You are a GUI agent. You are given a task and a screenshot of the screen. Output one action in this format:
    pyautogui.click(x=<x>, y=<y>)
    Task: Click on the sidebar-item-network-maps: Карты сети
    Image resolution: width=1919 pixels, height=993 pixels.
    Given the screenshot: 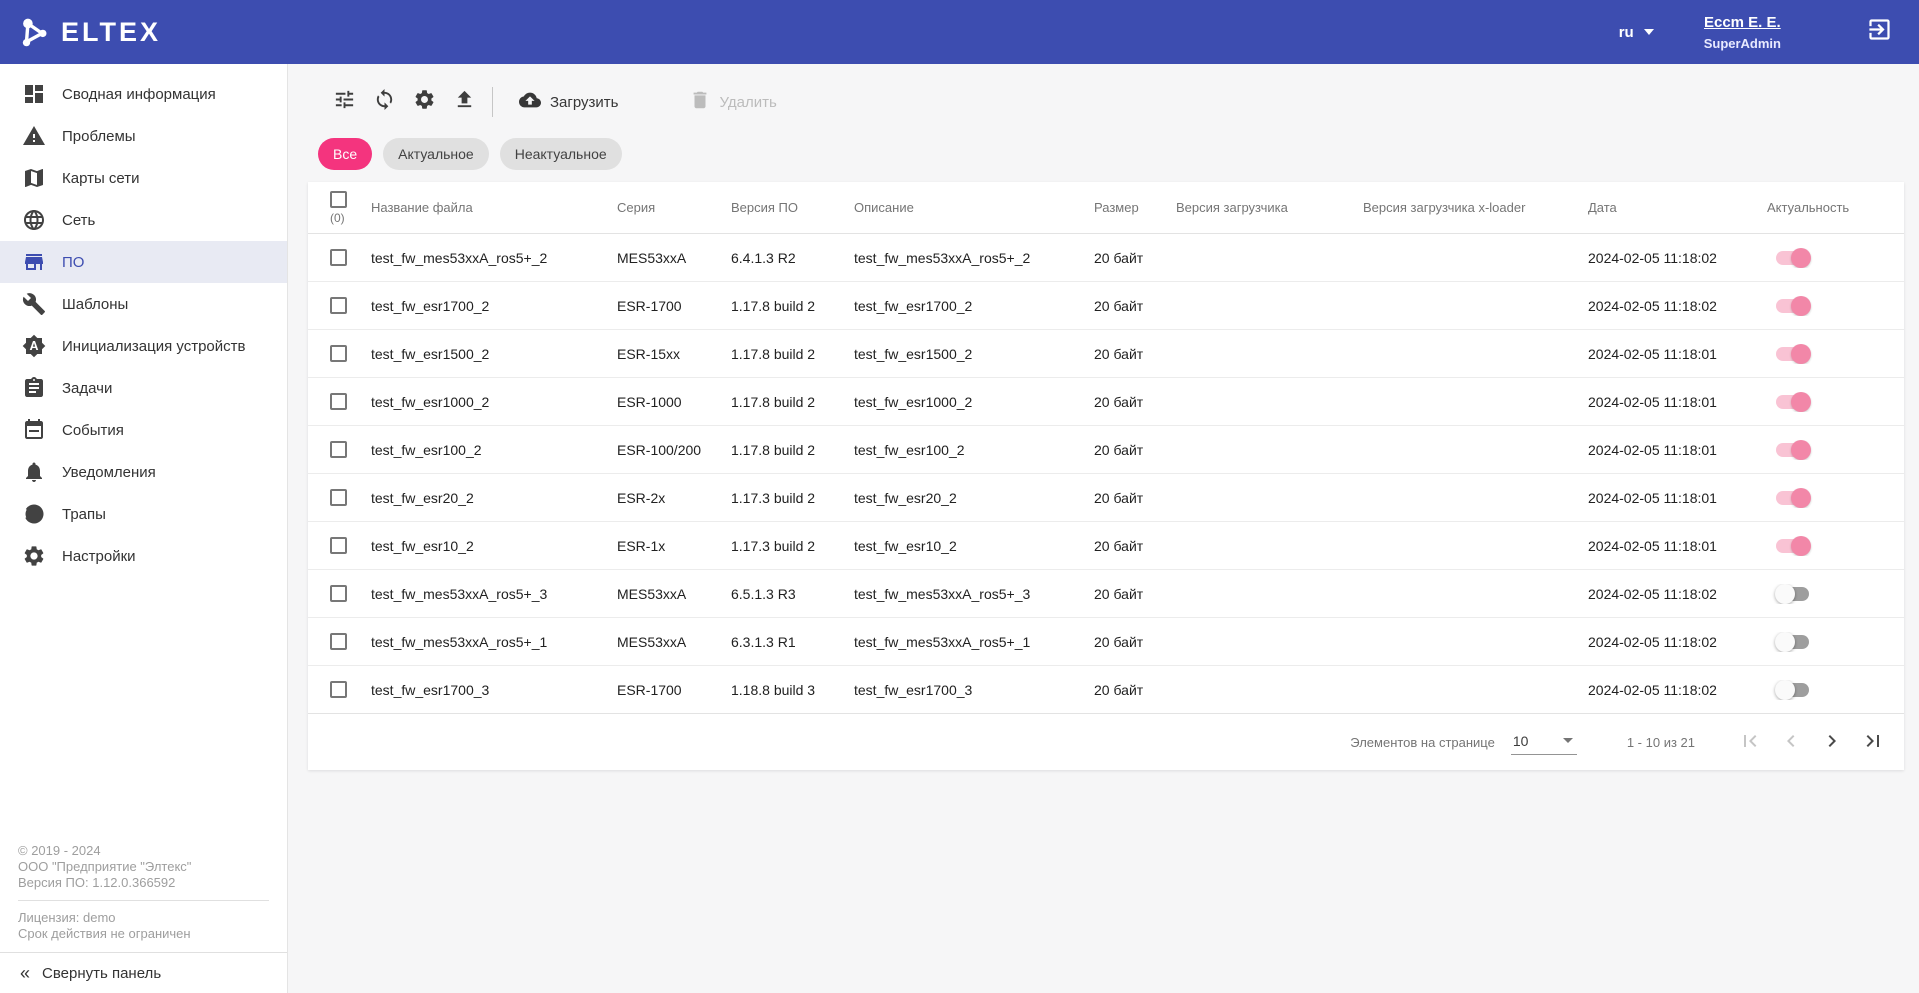 What is the action you would take?
    pyautogui.click(x=143, y=178)
    